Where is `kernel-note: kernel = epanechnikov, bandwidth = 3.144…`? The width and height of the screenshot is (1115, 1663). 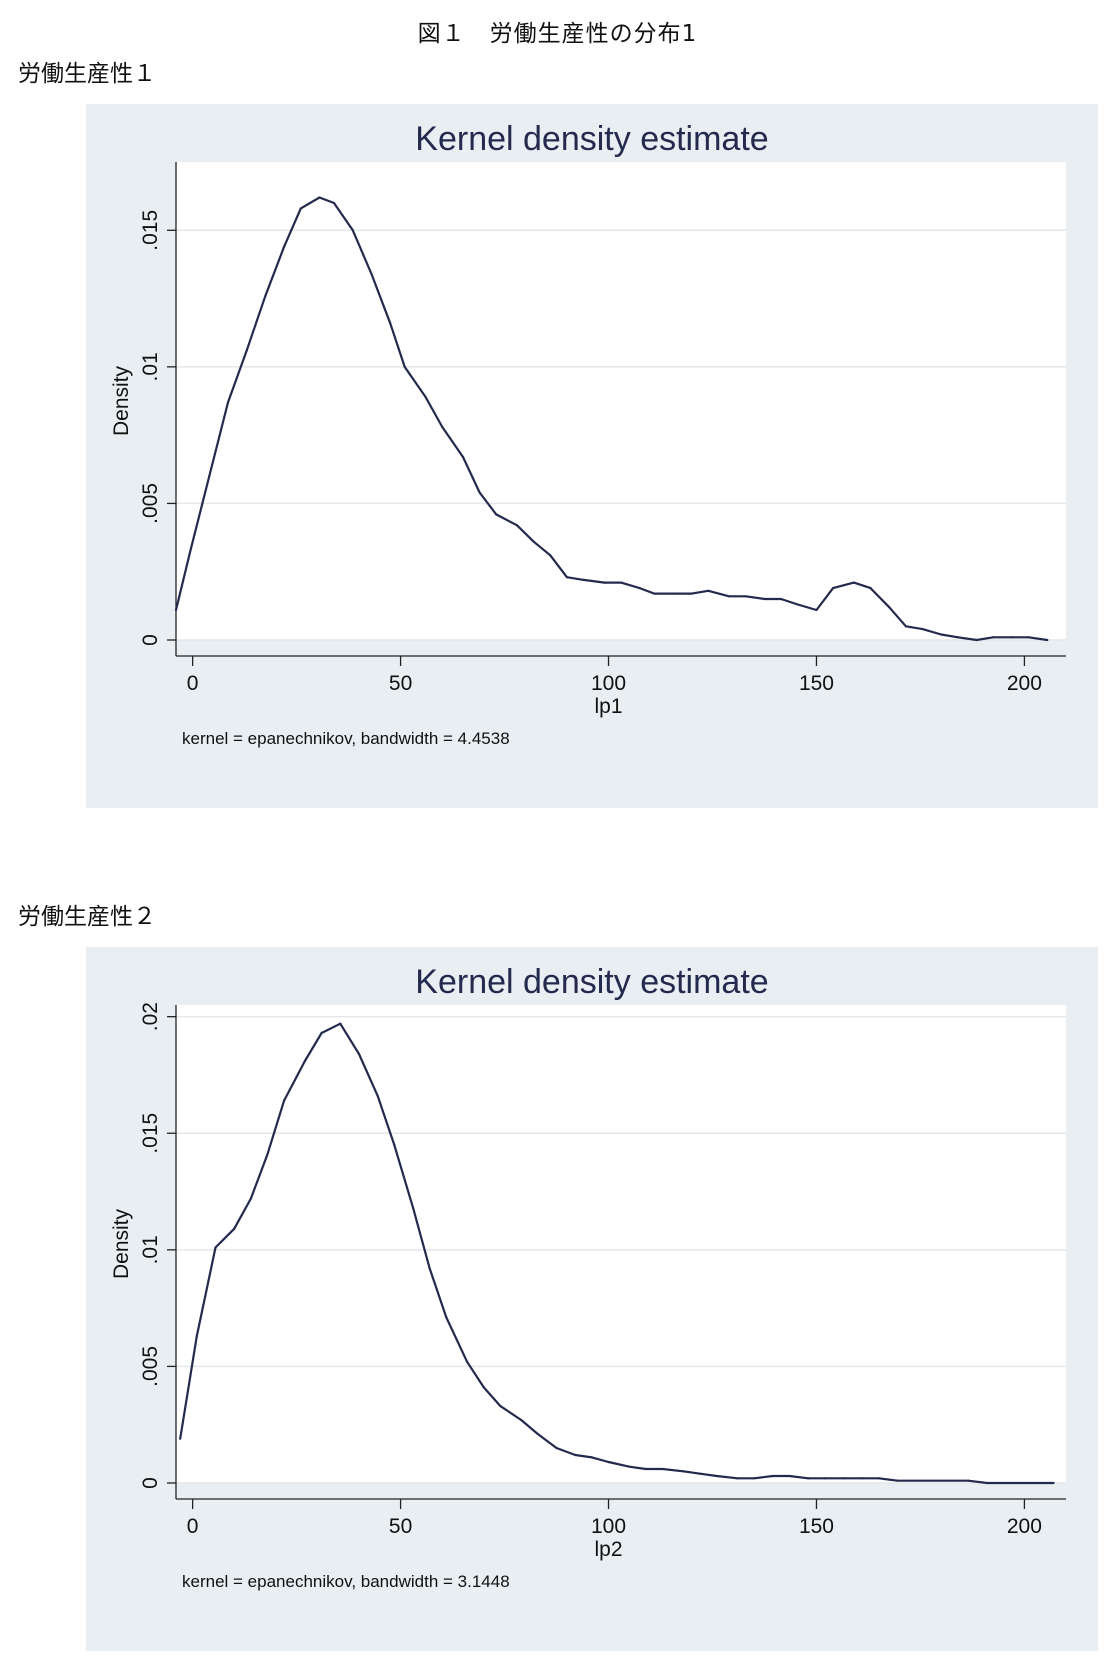
kernel-note: kernel = epanechnikov, bandwidth = 3.144… is located at coordinates (346, 1581).